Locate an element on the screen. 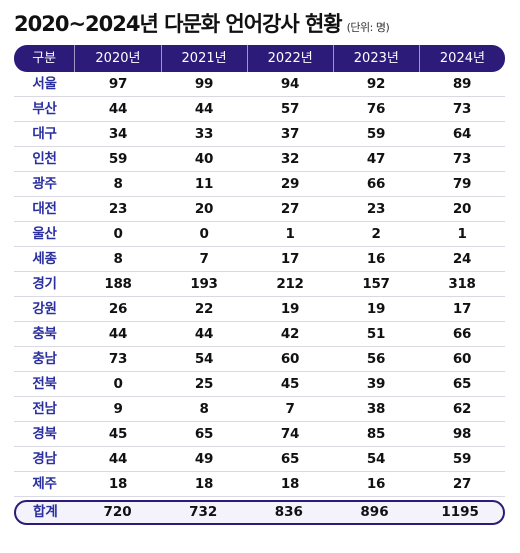 The image size is (520, 553). value-cell: 19 is located at coordinates (376, 309).